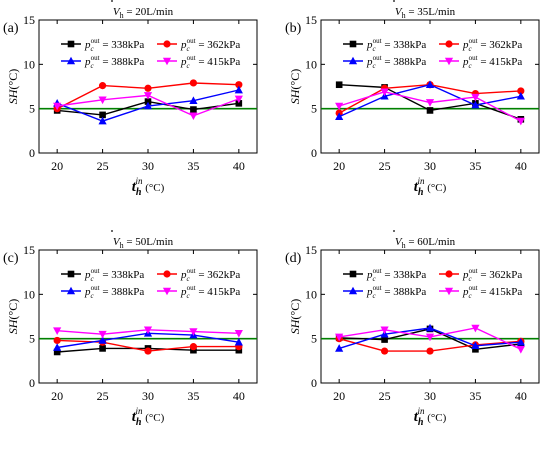  I want to click on panel-label: (b), so click(293, 28).